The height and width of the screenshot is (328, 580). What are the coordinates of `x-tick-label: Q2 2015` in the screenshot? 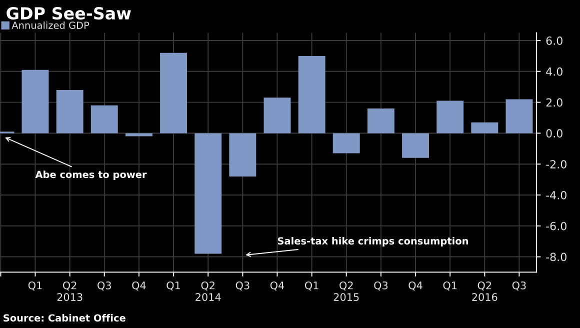 It's located at (346, 291).